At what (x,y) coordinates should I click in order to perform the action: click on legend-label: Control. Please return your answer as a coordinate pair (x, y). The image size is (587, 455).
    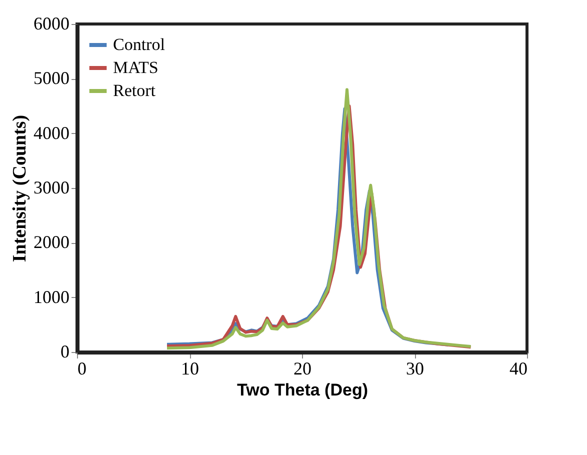
    Looking at the image, I should click on (139, 44).